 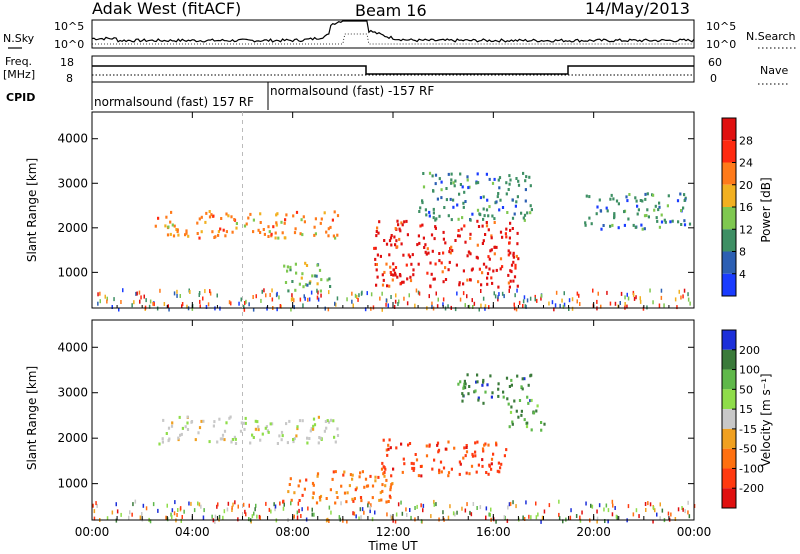 I want to click on mhz-label: [MHz], so click(x=19, y=74).